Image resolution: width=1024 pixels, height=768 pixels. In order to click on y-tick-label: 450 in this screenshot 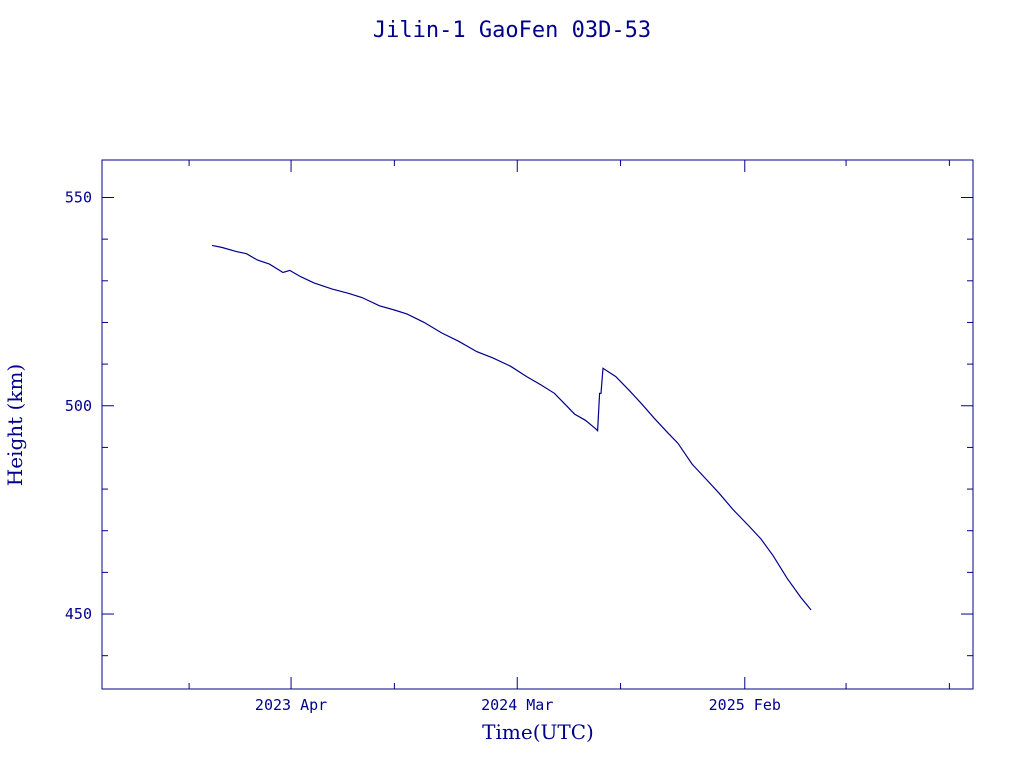, I will do `click(78, 614)`.